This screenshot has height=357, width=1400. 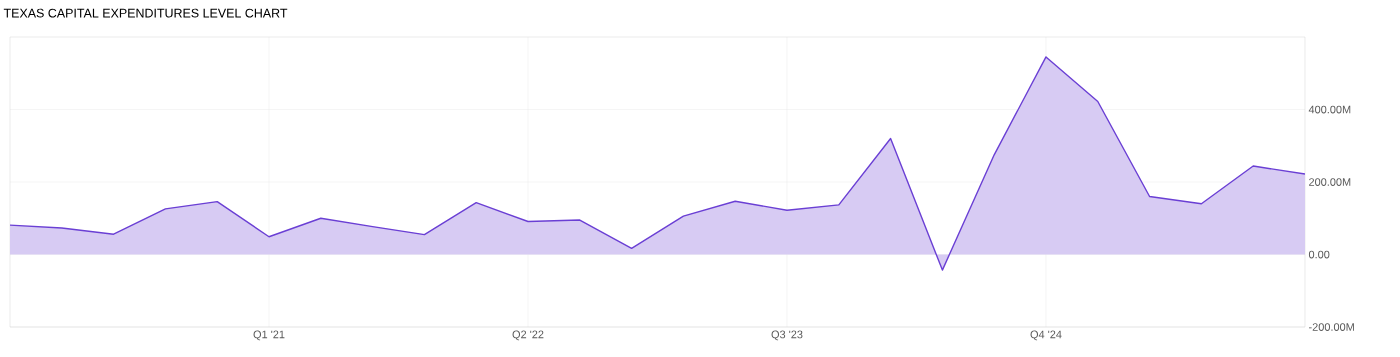 What do you see at coordinates (1046, 335) in the screenshot?
I see `x-tick-label: Q4 '24` at bounding box center [1046, 335].